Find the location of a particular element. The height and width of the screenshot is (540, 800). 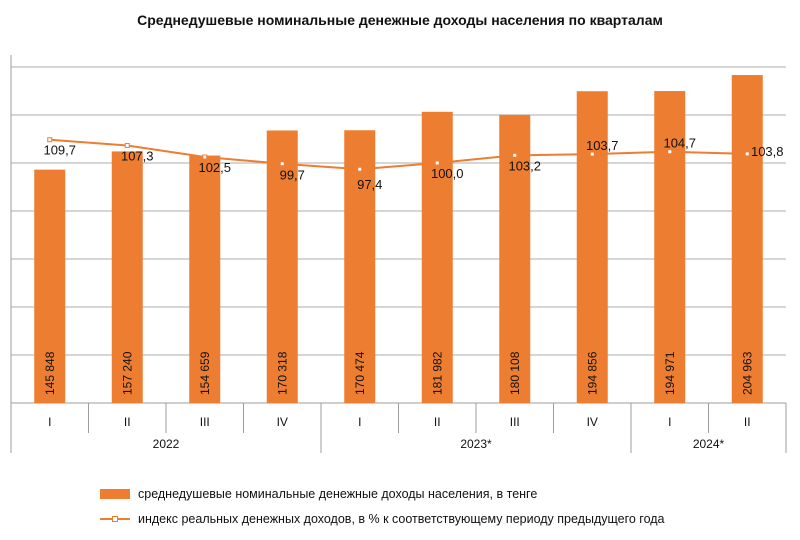

bar-value-label: 194 856 is located at coordinates (592, 373).